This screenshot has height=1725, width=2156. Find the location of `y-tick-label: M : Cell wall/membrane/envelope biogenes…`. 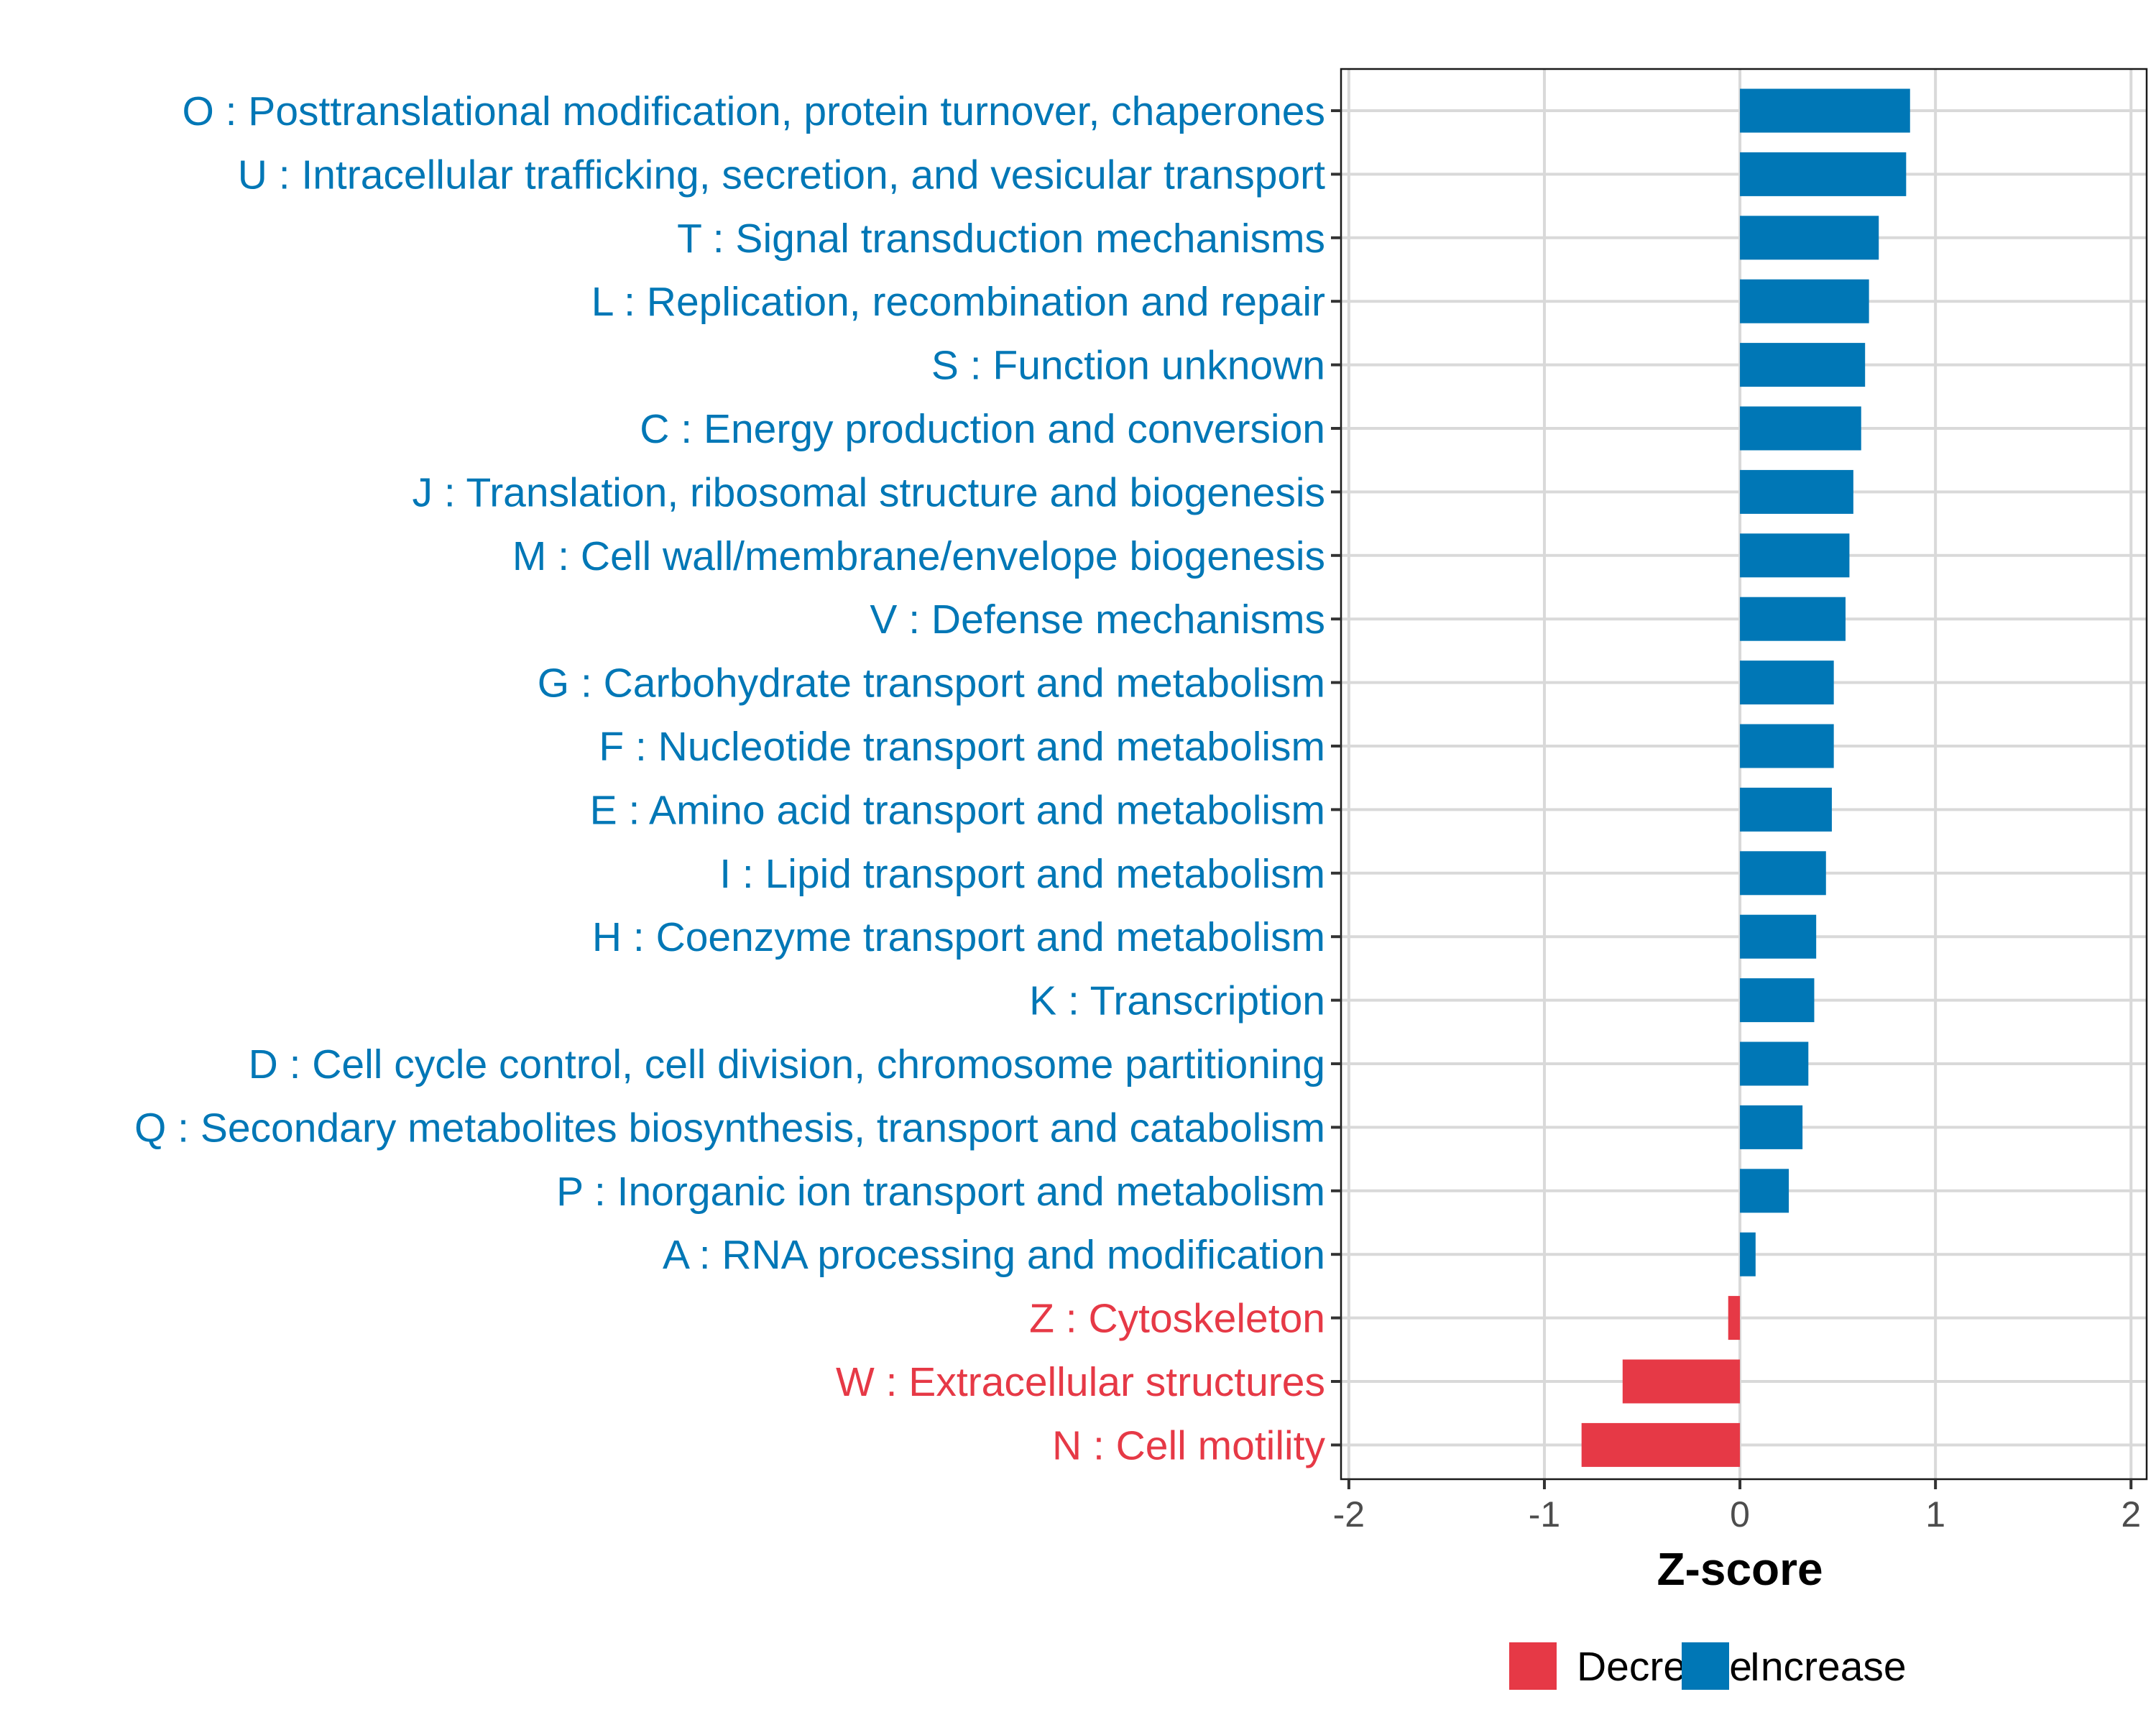

y-tick-label: M : Cell wall/membrane/envelope biogenes… is located at coordinates (918, 556).